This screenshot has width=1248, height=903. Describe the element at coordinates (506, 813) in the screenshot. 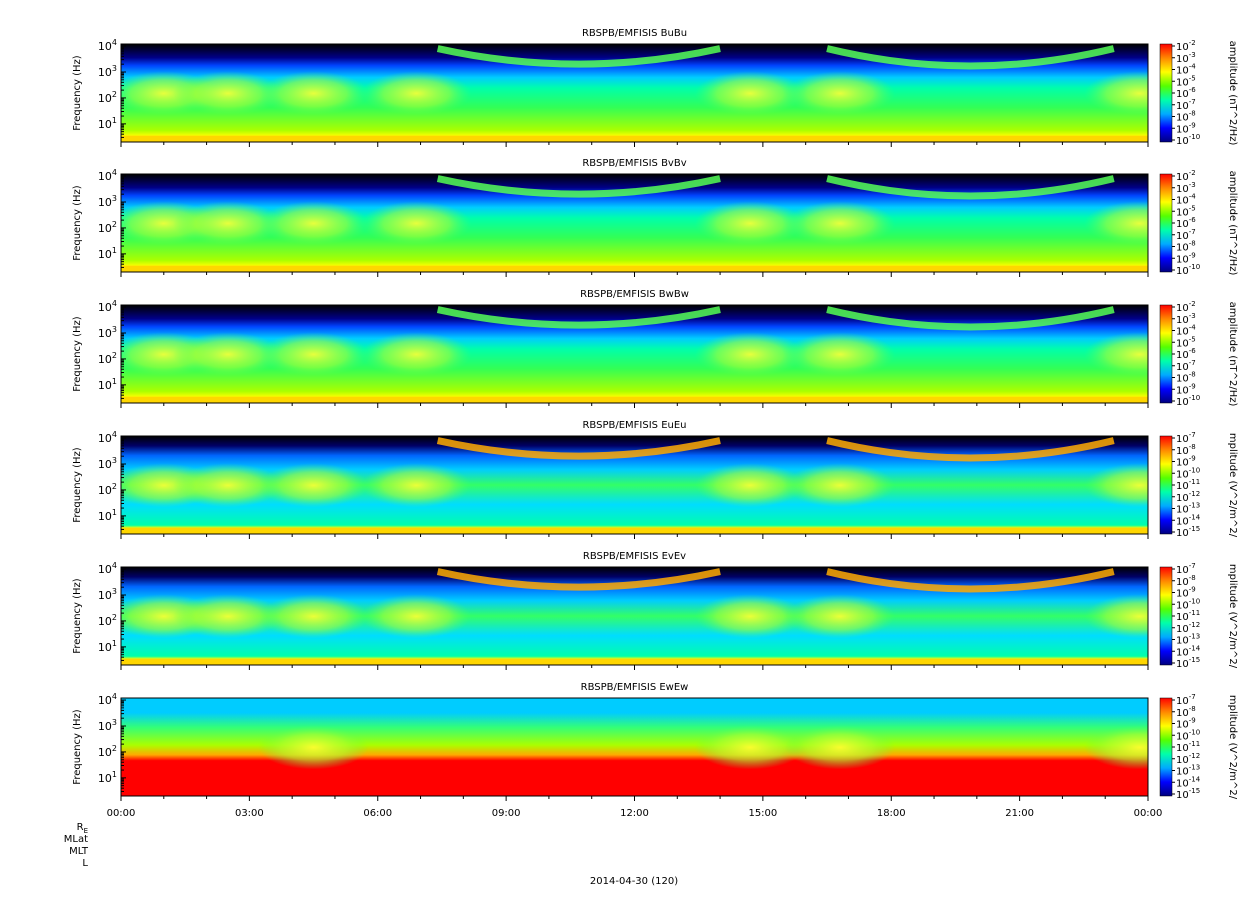

I see `x-tick-label: 09:00` at that location.